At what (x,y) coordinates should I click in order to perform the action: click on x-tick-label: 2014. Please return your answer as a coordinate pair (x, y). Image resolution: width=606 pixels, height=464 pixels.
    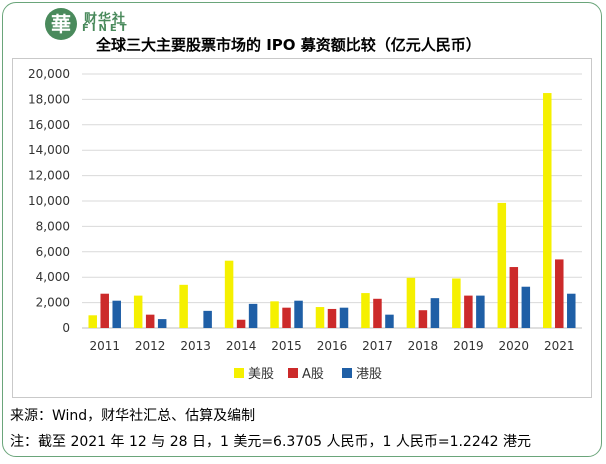
    Looking at the image, I should click on (241, 346).